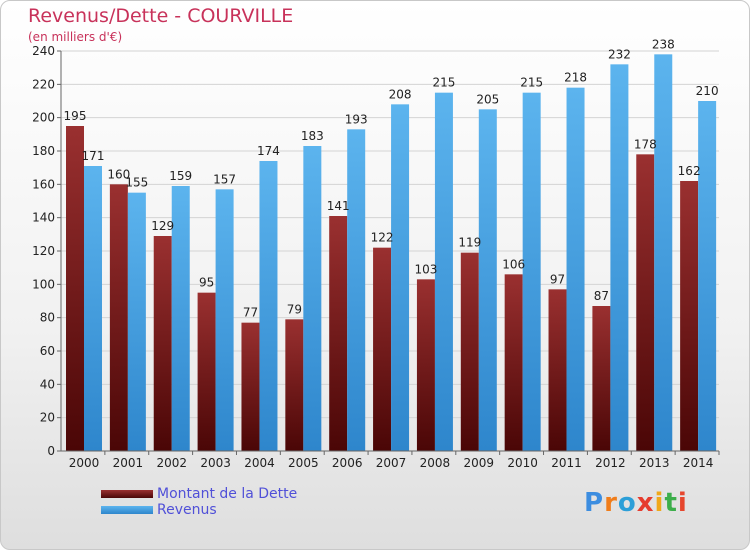  I want to click on legend-swatch-revenus, so click(127, 510).